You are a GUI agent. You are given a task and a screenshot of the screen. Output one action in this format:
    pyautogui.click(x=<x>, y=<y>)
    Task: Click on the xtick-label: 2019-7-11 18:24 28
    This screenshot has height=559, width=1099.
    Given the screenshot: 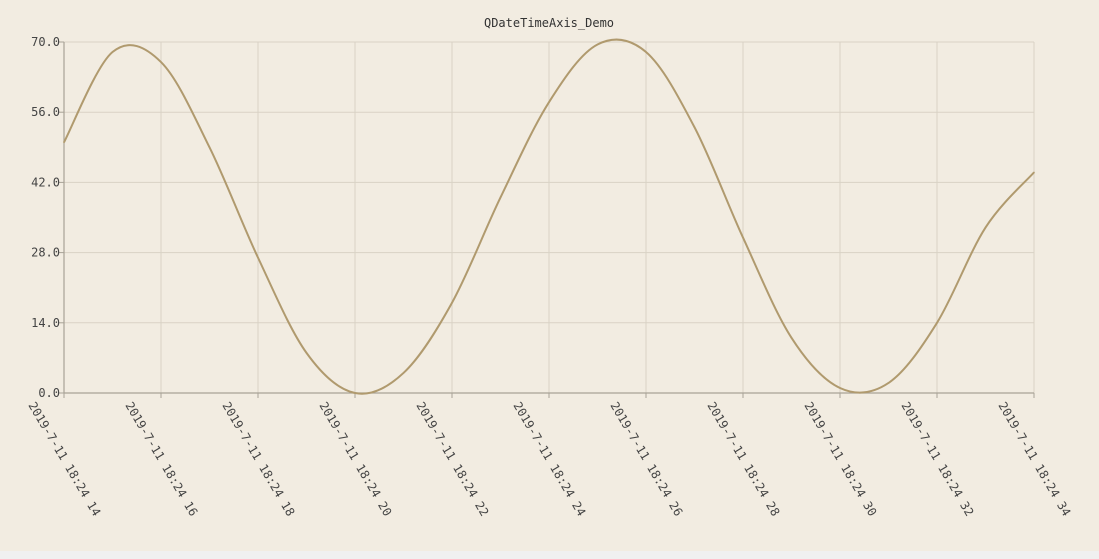 What is the action you would take?
    pyautogui.click(x=743, y=458)
    